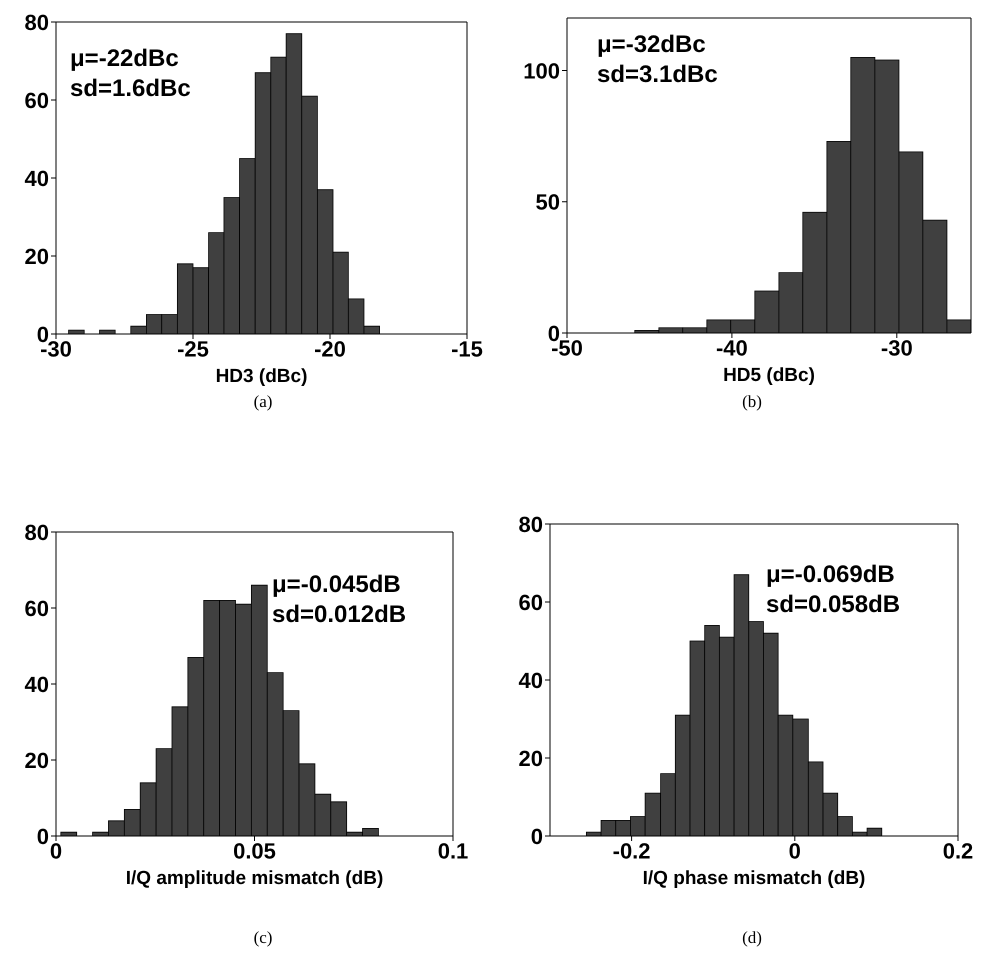 The height and width of the screenshot is (979, 986). Describe the element at coordinates (752, 938) in the screenshot. I see `text: (d)` at that location.